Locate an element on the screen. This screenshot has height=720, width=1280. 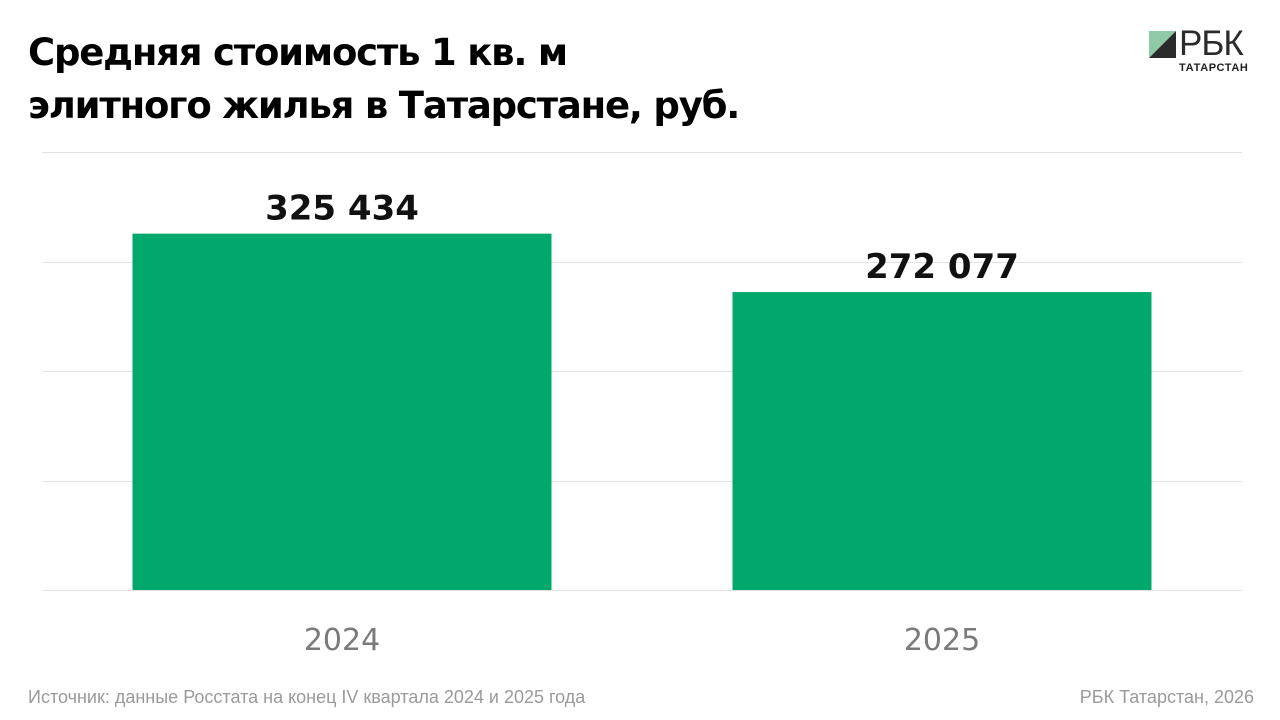
bar-2025 is located at coordinates (942, 441).